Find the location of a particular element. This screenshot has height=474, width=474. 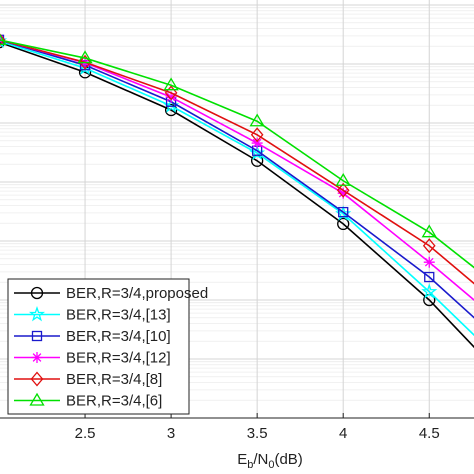

legend-box is located at coordinates (98, 346).